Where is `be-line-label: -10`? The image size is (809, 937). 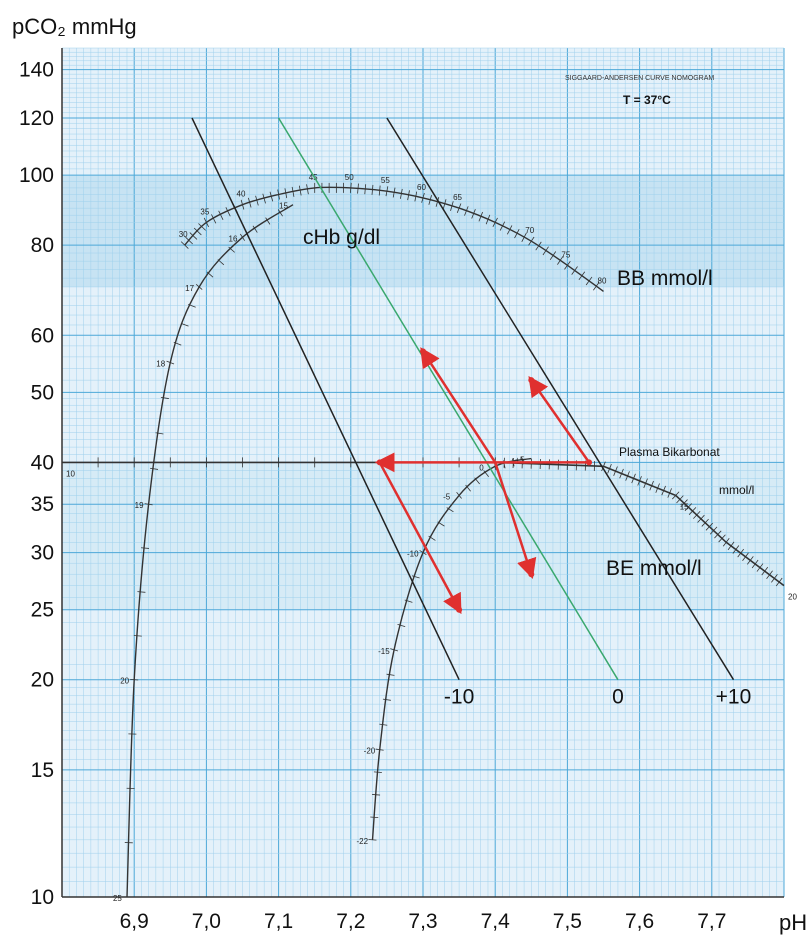 be-line-label: -10 is located at coordinates (459, 697).